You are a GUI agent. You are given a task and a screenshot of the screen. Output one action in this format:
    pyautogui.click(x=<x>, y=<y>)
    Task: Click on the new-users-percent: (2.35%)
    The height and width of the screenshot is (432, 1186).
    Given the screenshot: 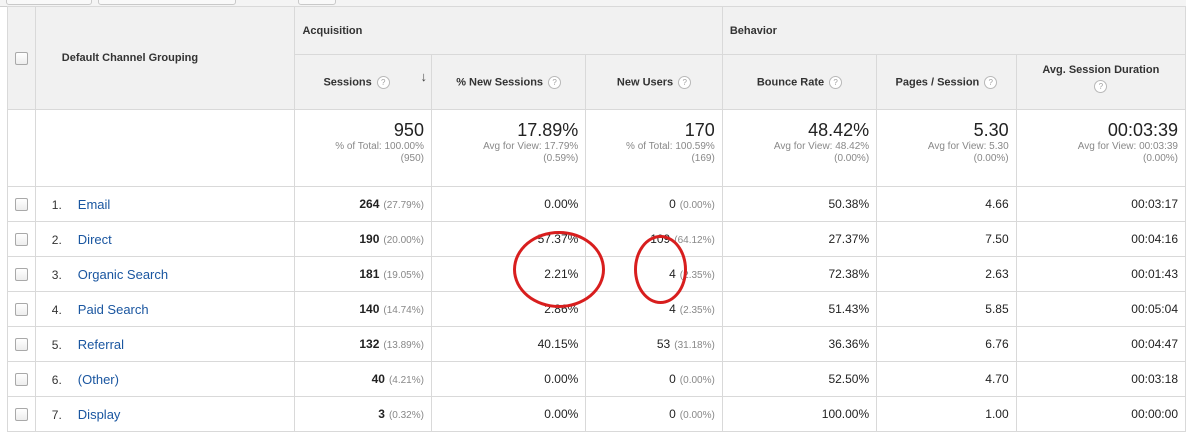 What is the action you would take?
    pyautogui.click(x=697, y=275)
    